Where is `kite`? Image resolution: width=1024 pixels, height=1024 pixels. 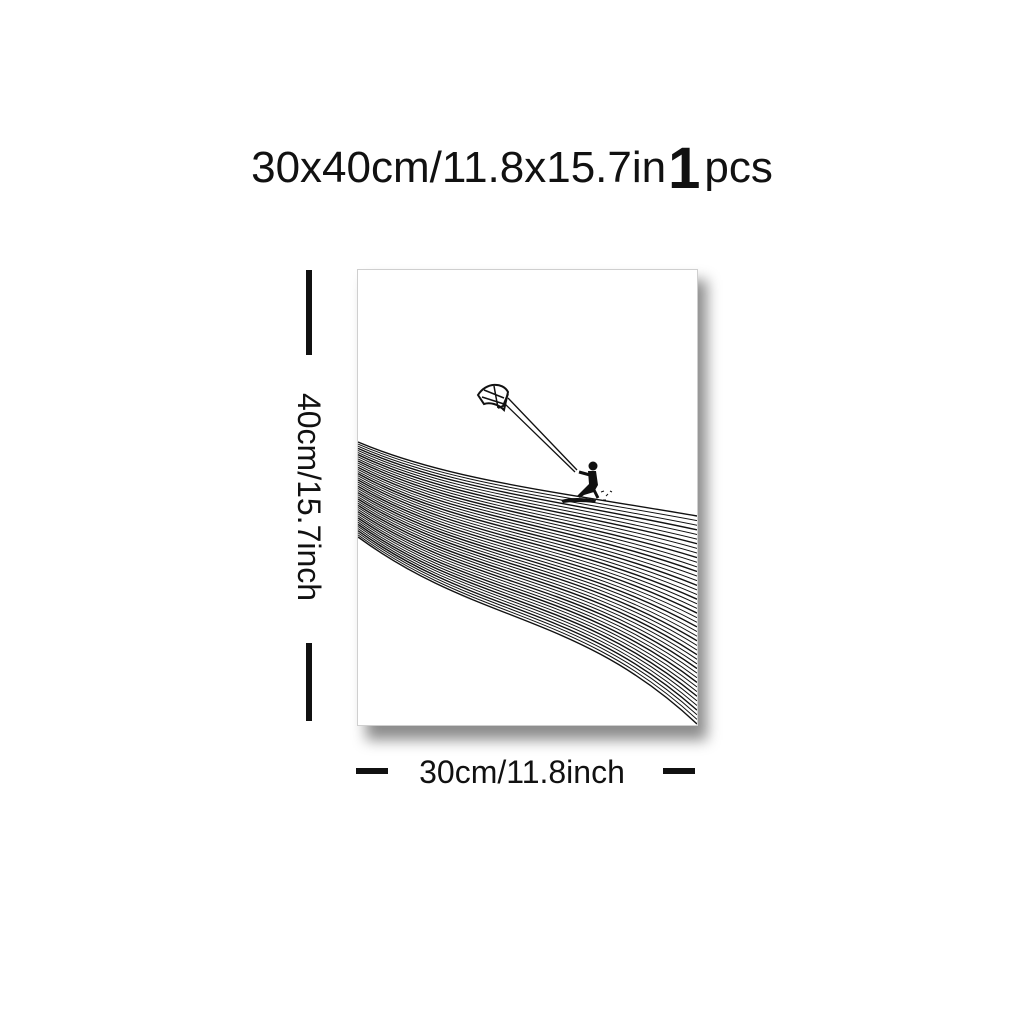 kite is located at coordinates (493, 397).